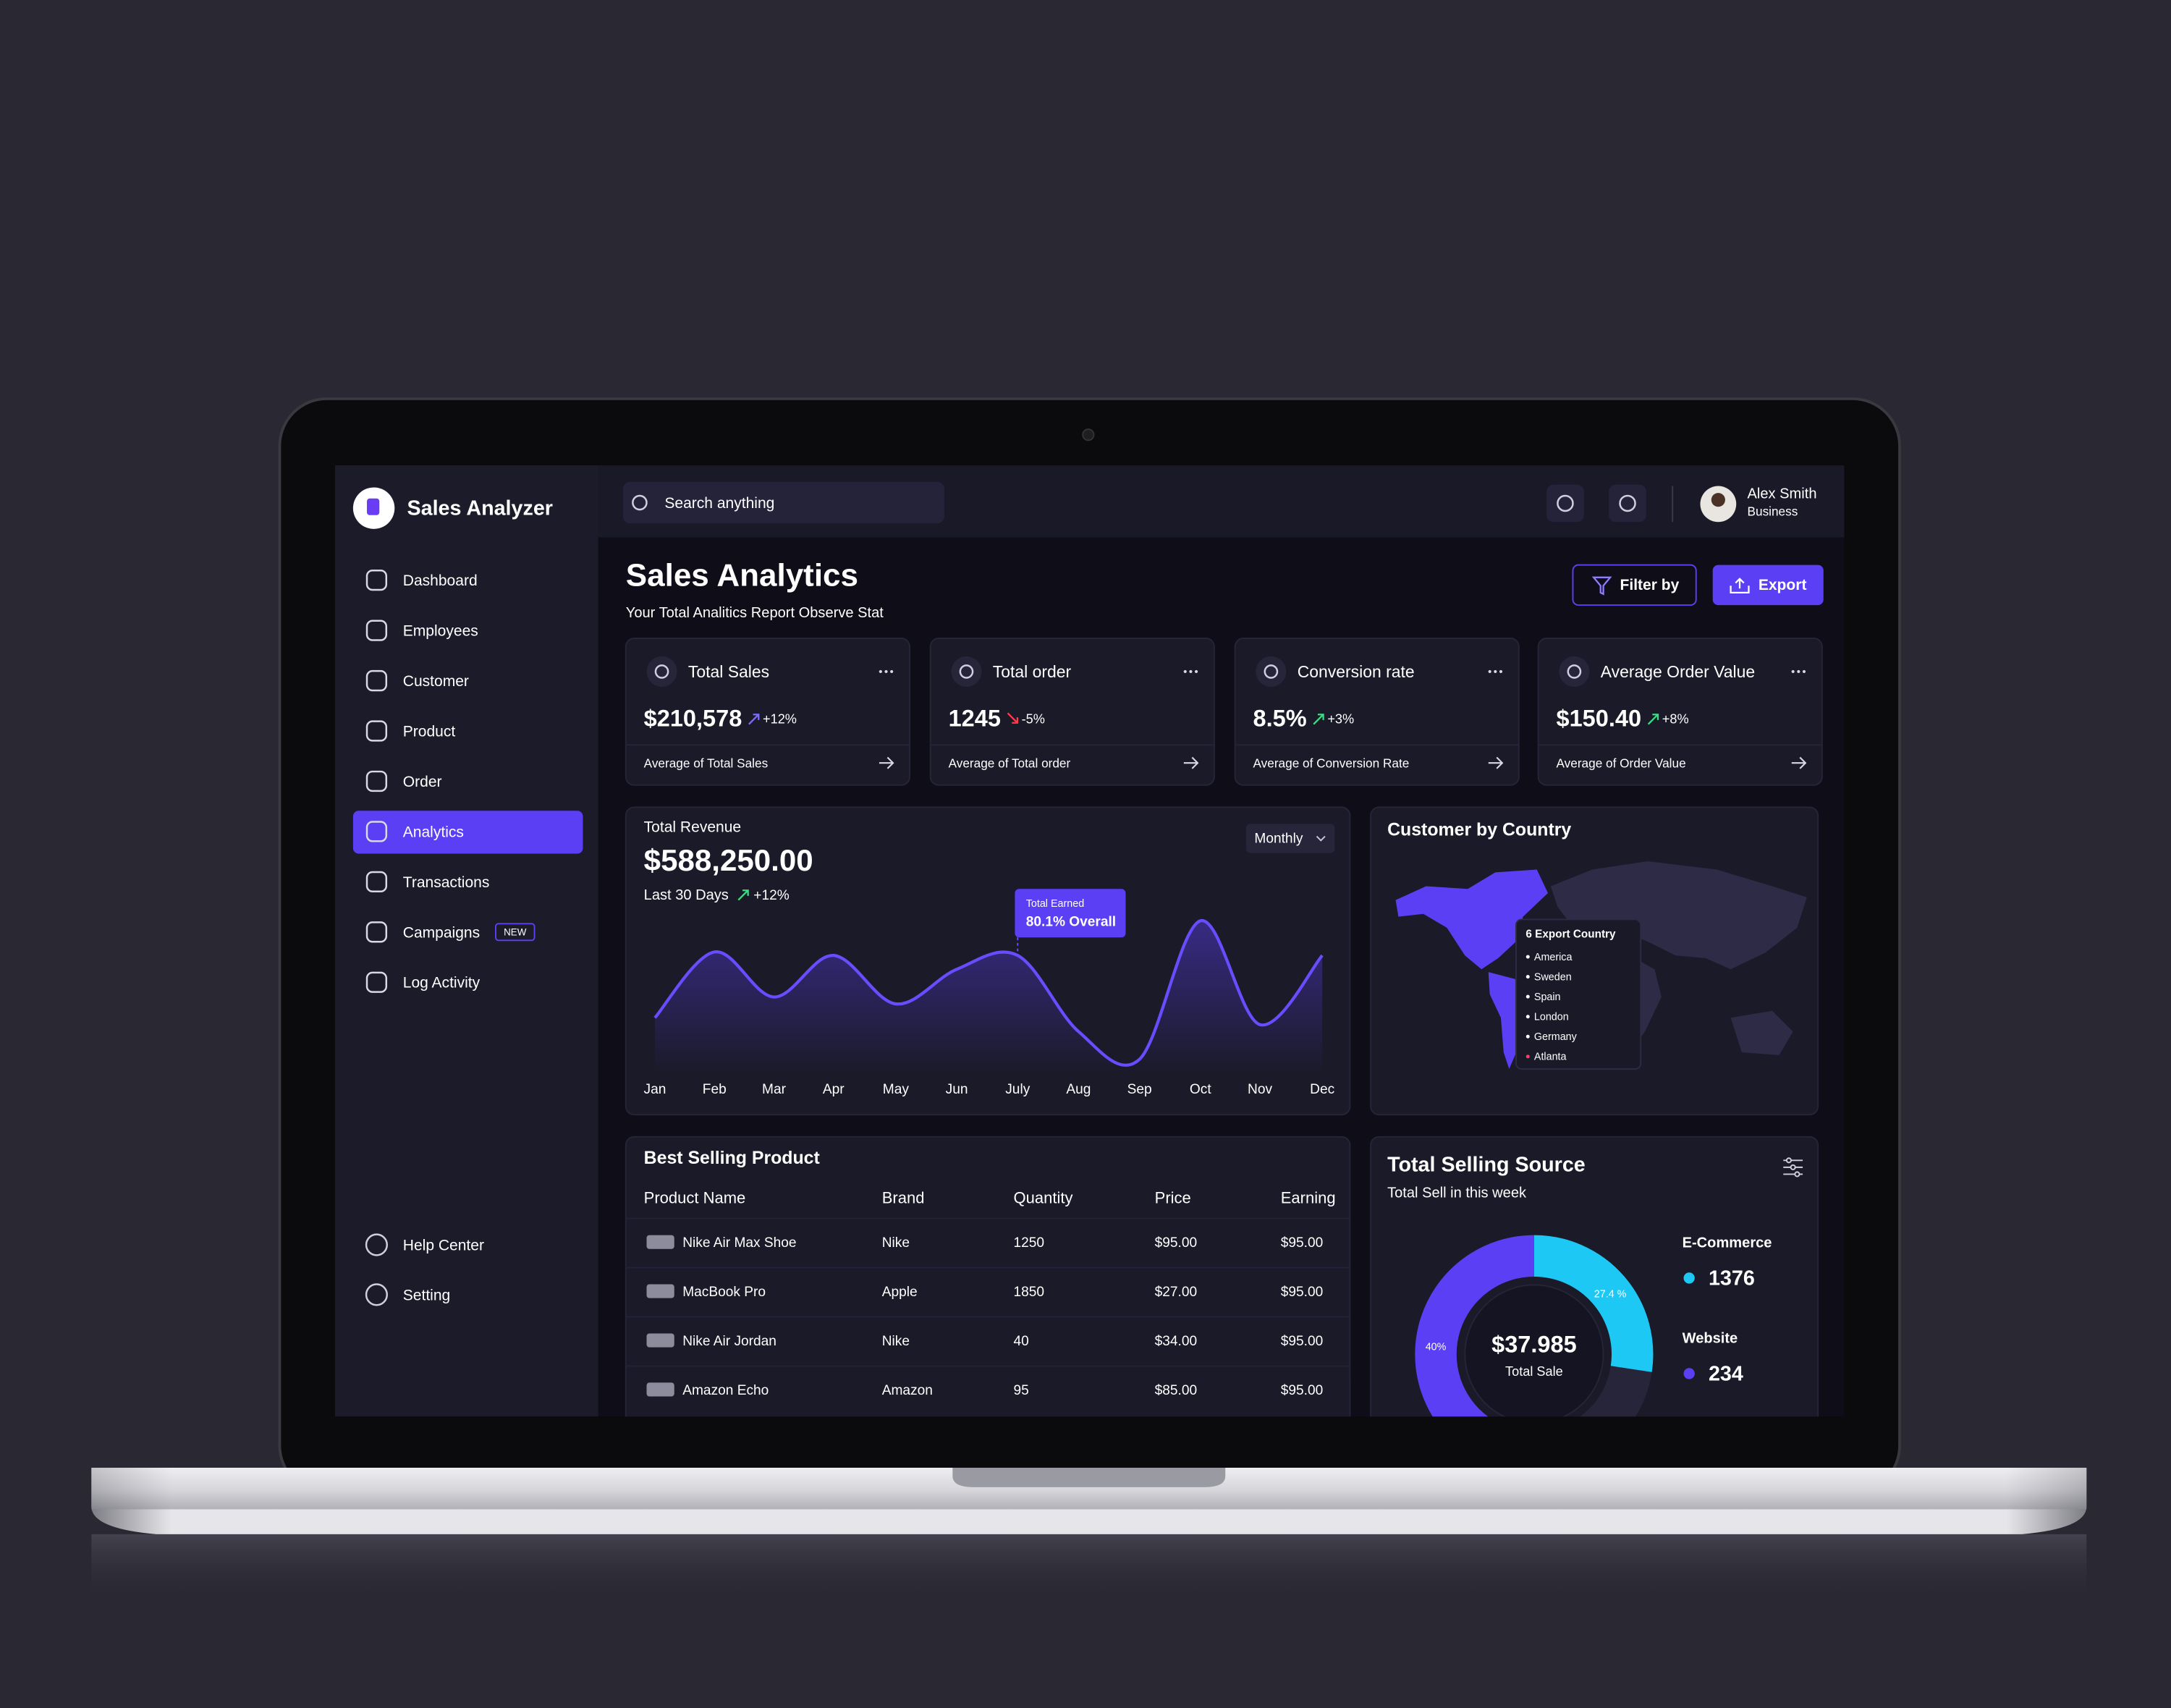  I want to click on nav-badge-box, so click(515, 933).